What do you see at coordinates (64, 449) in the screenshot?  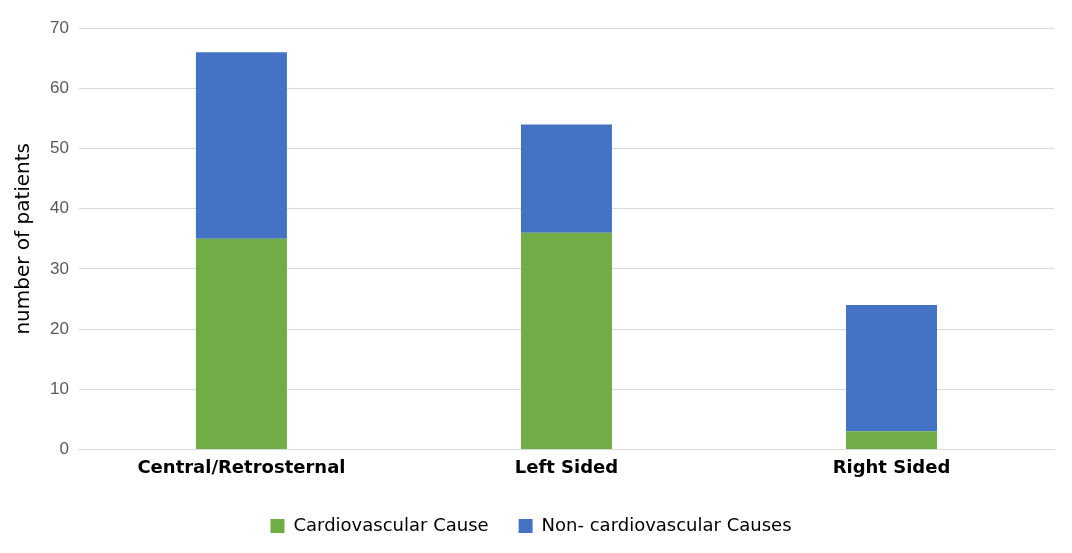 I see `y-tick-label: 0` at bounding box center [64, 449].